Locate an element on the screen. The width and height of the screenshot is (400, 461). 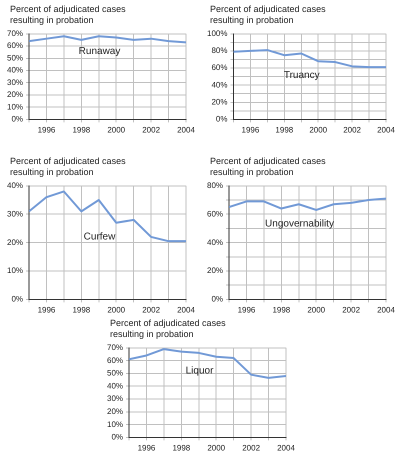
series-label: Curfew is located at coordinates (100, 236).